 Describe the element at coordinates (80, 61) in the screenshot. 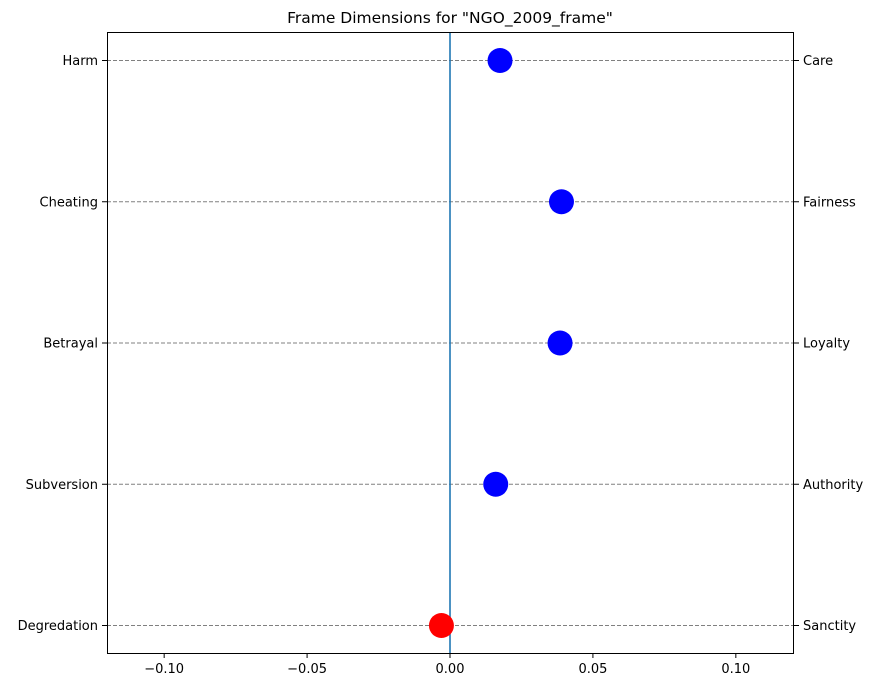

I see `y-tick-label-left: Harm` at that location.